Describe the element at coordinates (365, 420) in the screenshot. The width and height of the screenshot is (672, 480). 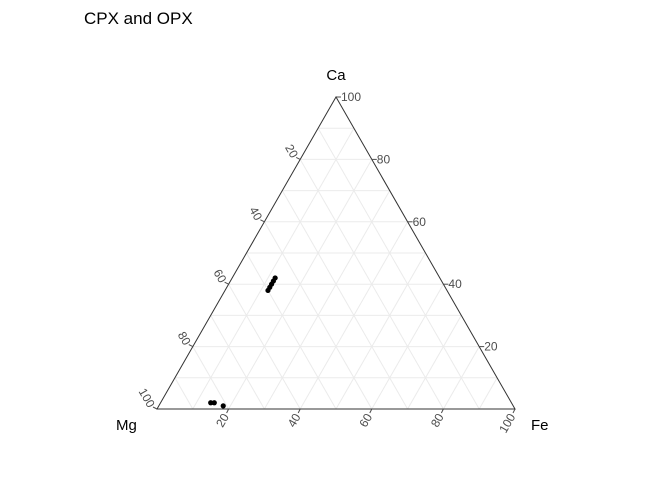
I see `tick-label-fe: 60` at that location.